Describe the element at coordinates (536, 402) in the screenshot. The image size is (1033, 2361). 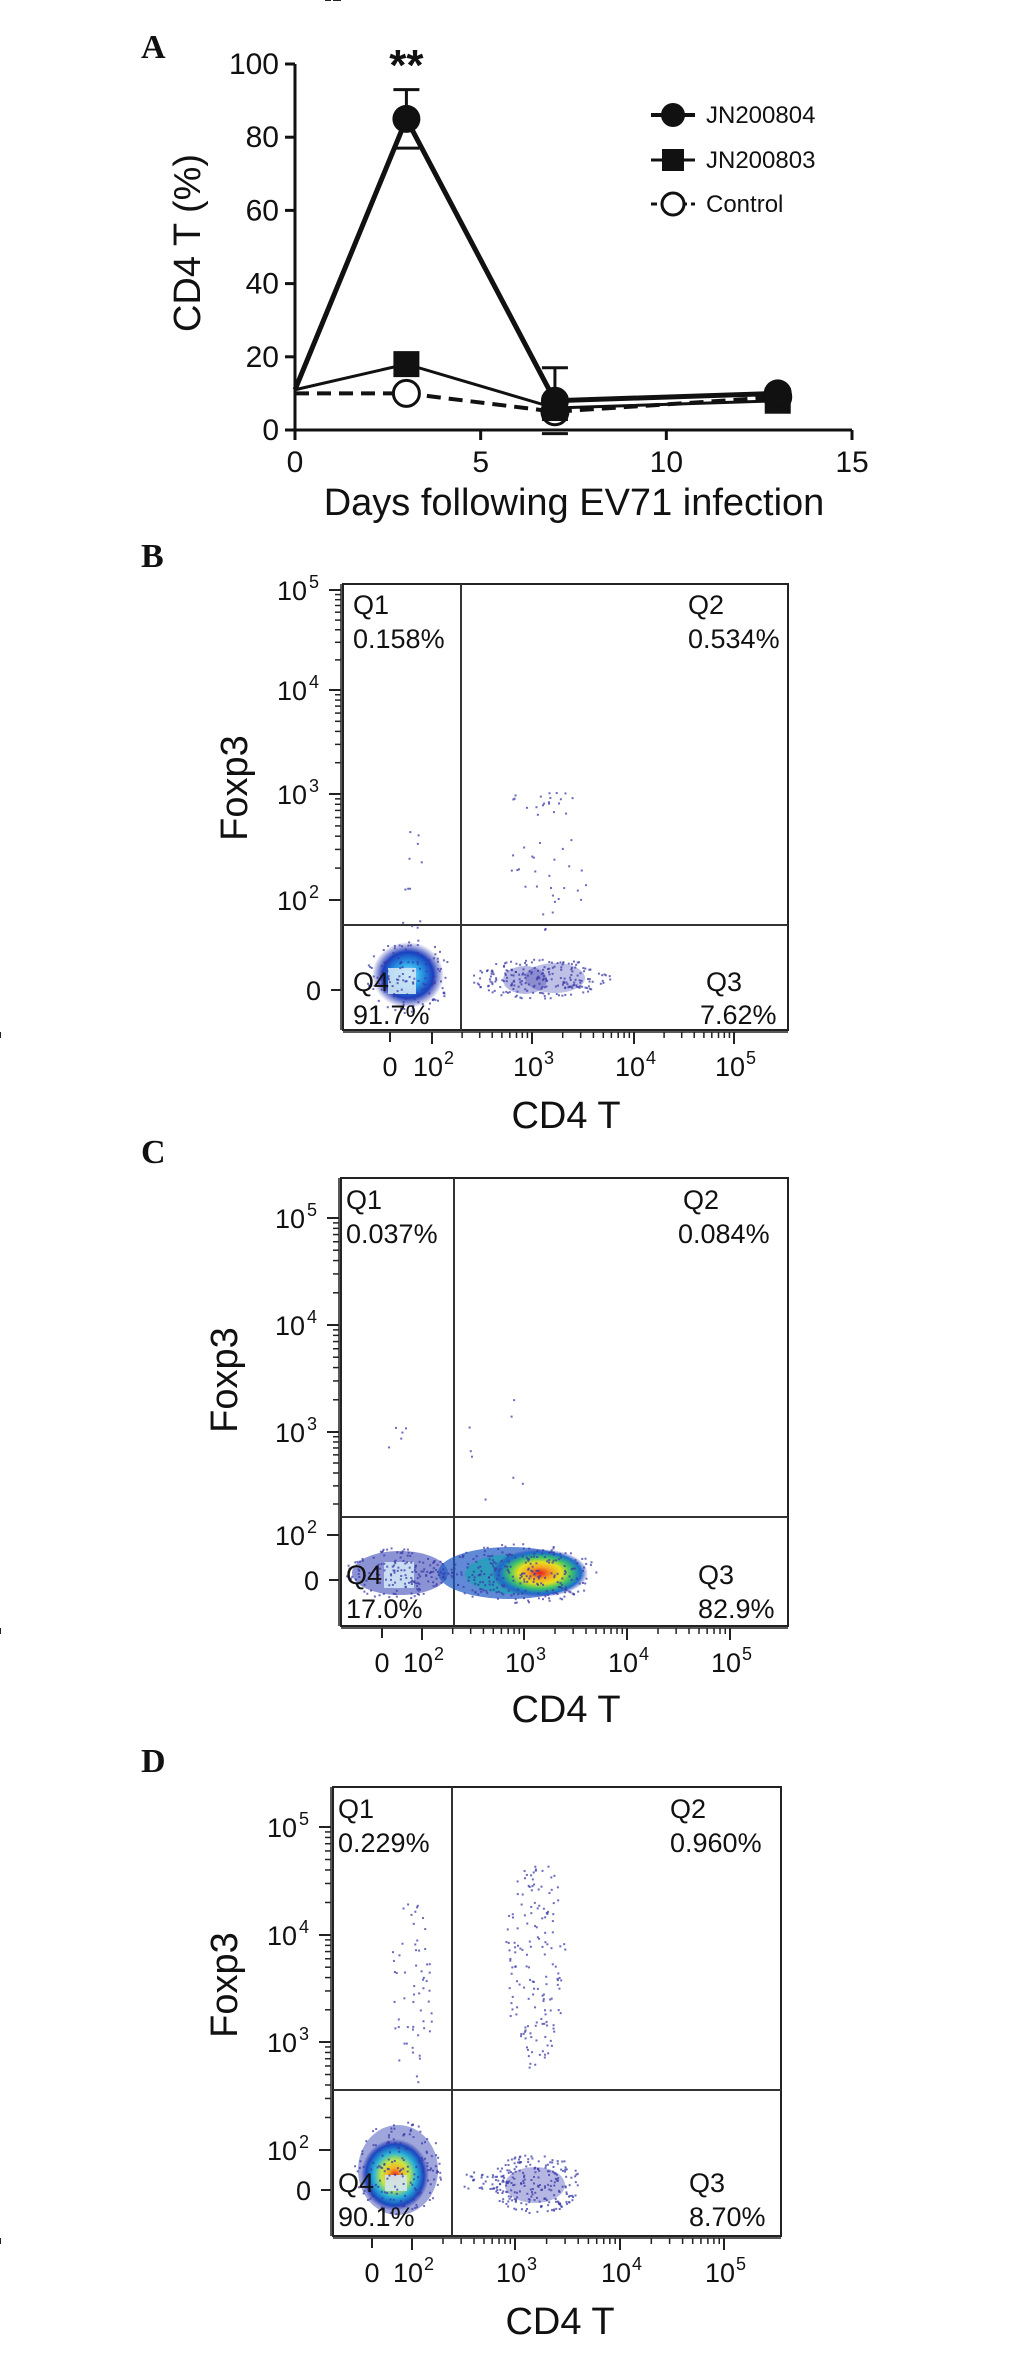
I see `series-line-control` at that location.